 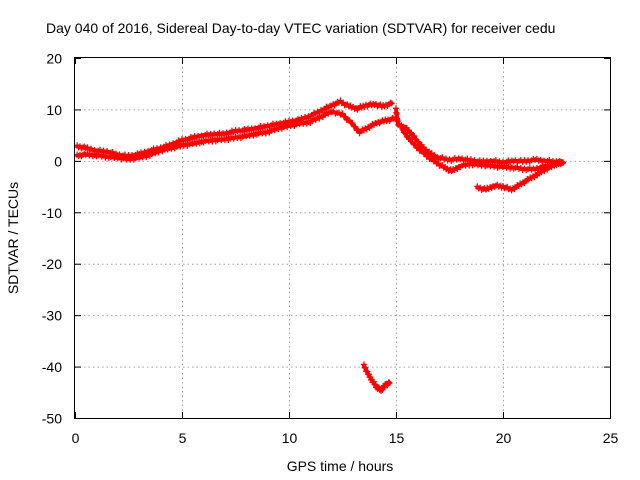 I want to click on series-late-loop, so click(x=519, y=176).